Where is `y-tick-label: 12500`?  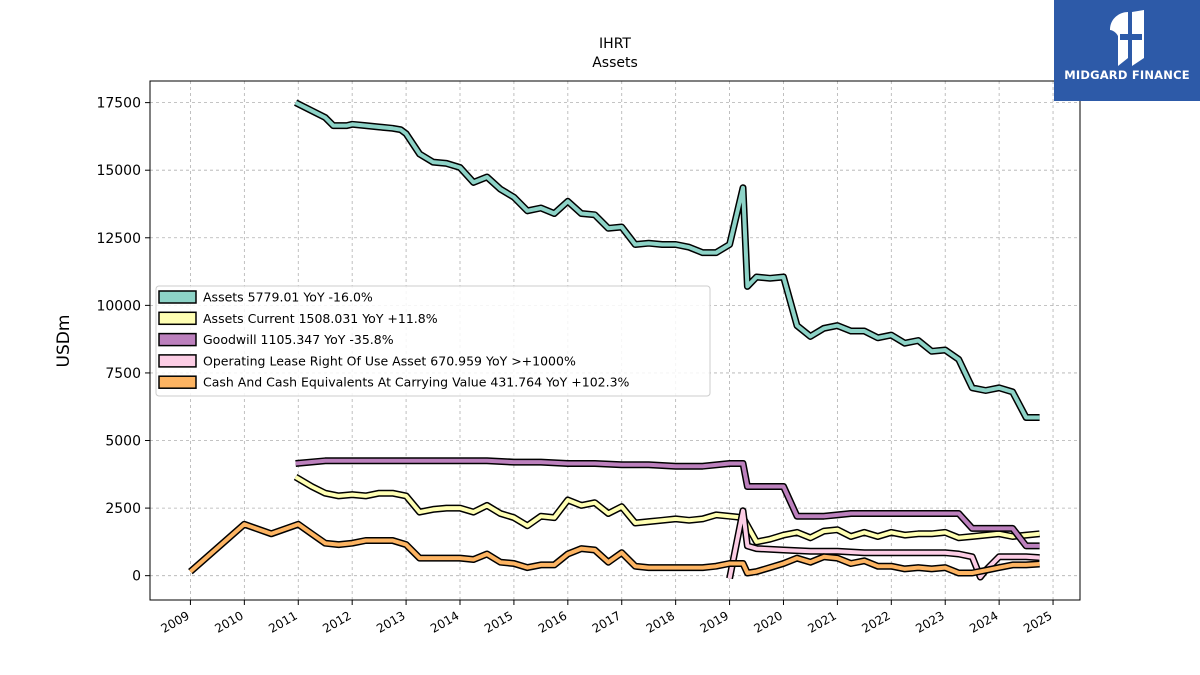
y-tick-label: 12500 is located at coordinates (118, 239).